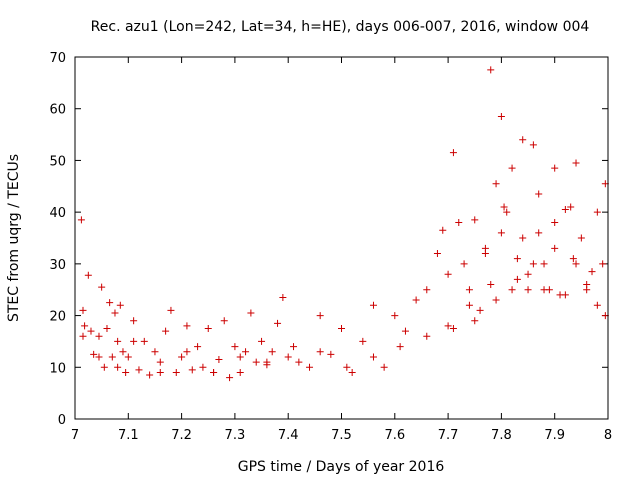 The image size is (640, 480). Describe the element at coordinates (75, 435) in the screenshot. I see `x-tick-label: 7` at that location.